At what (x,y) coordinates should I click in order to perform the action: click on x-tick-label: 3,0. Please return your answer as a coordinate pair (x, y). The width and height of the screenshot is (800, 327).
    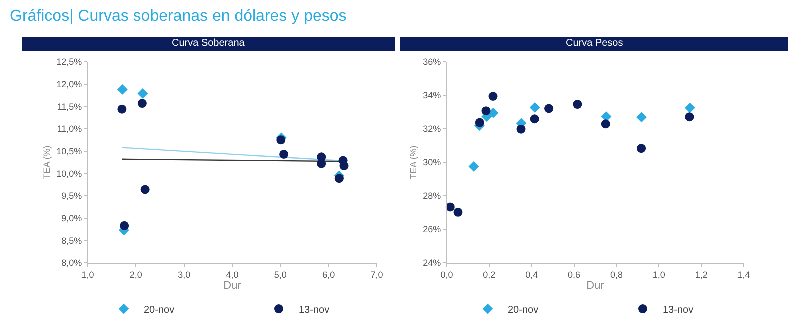
    Looking at the image, I should click on (184, 275).